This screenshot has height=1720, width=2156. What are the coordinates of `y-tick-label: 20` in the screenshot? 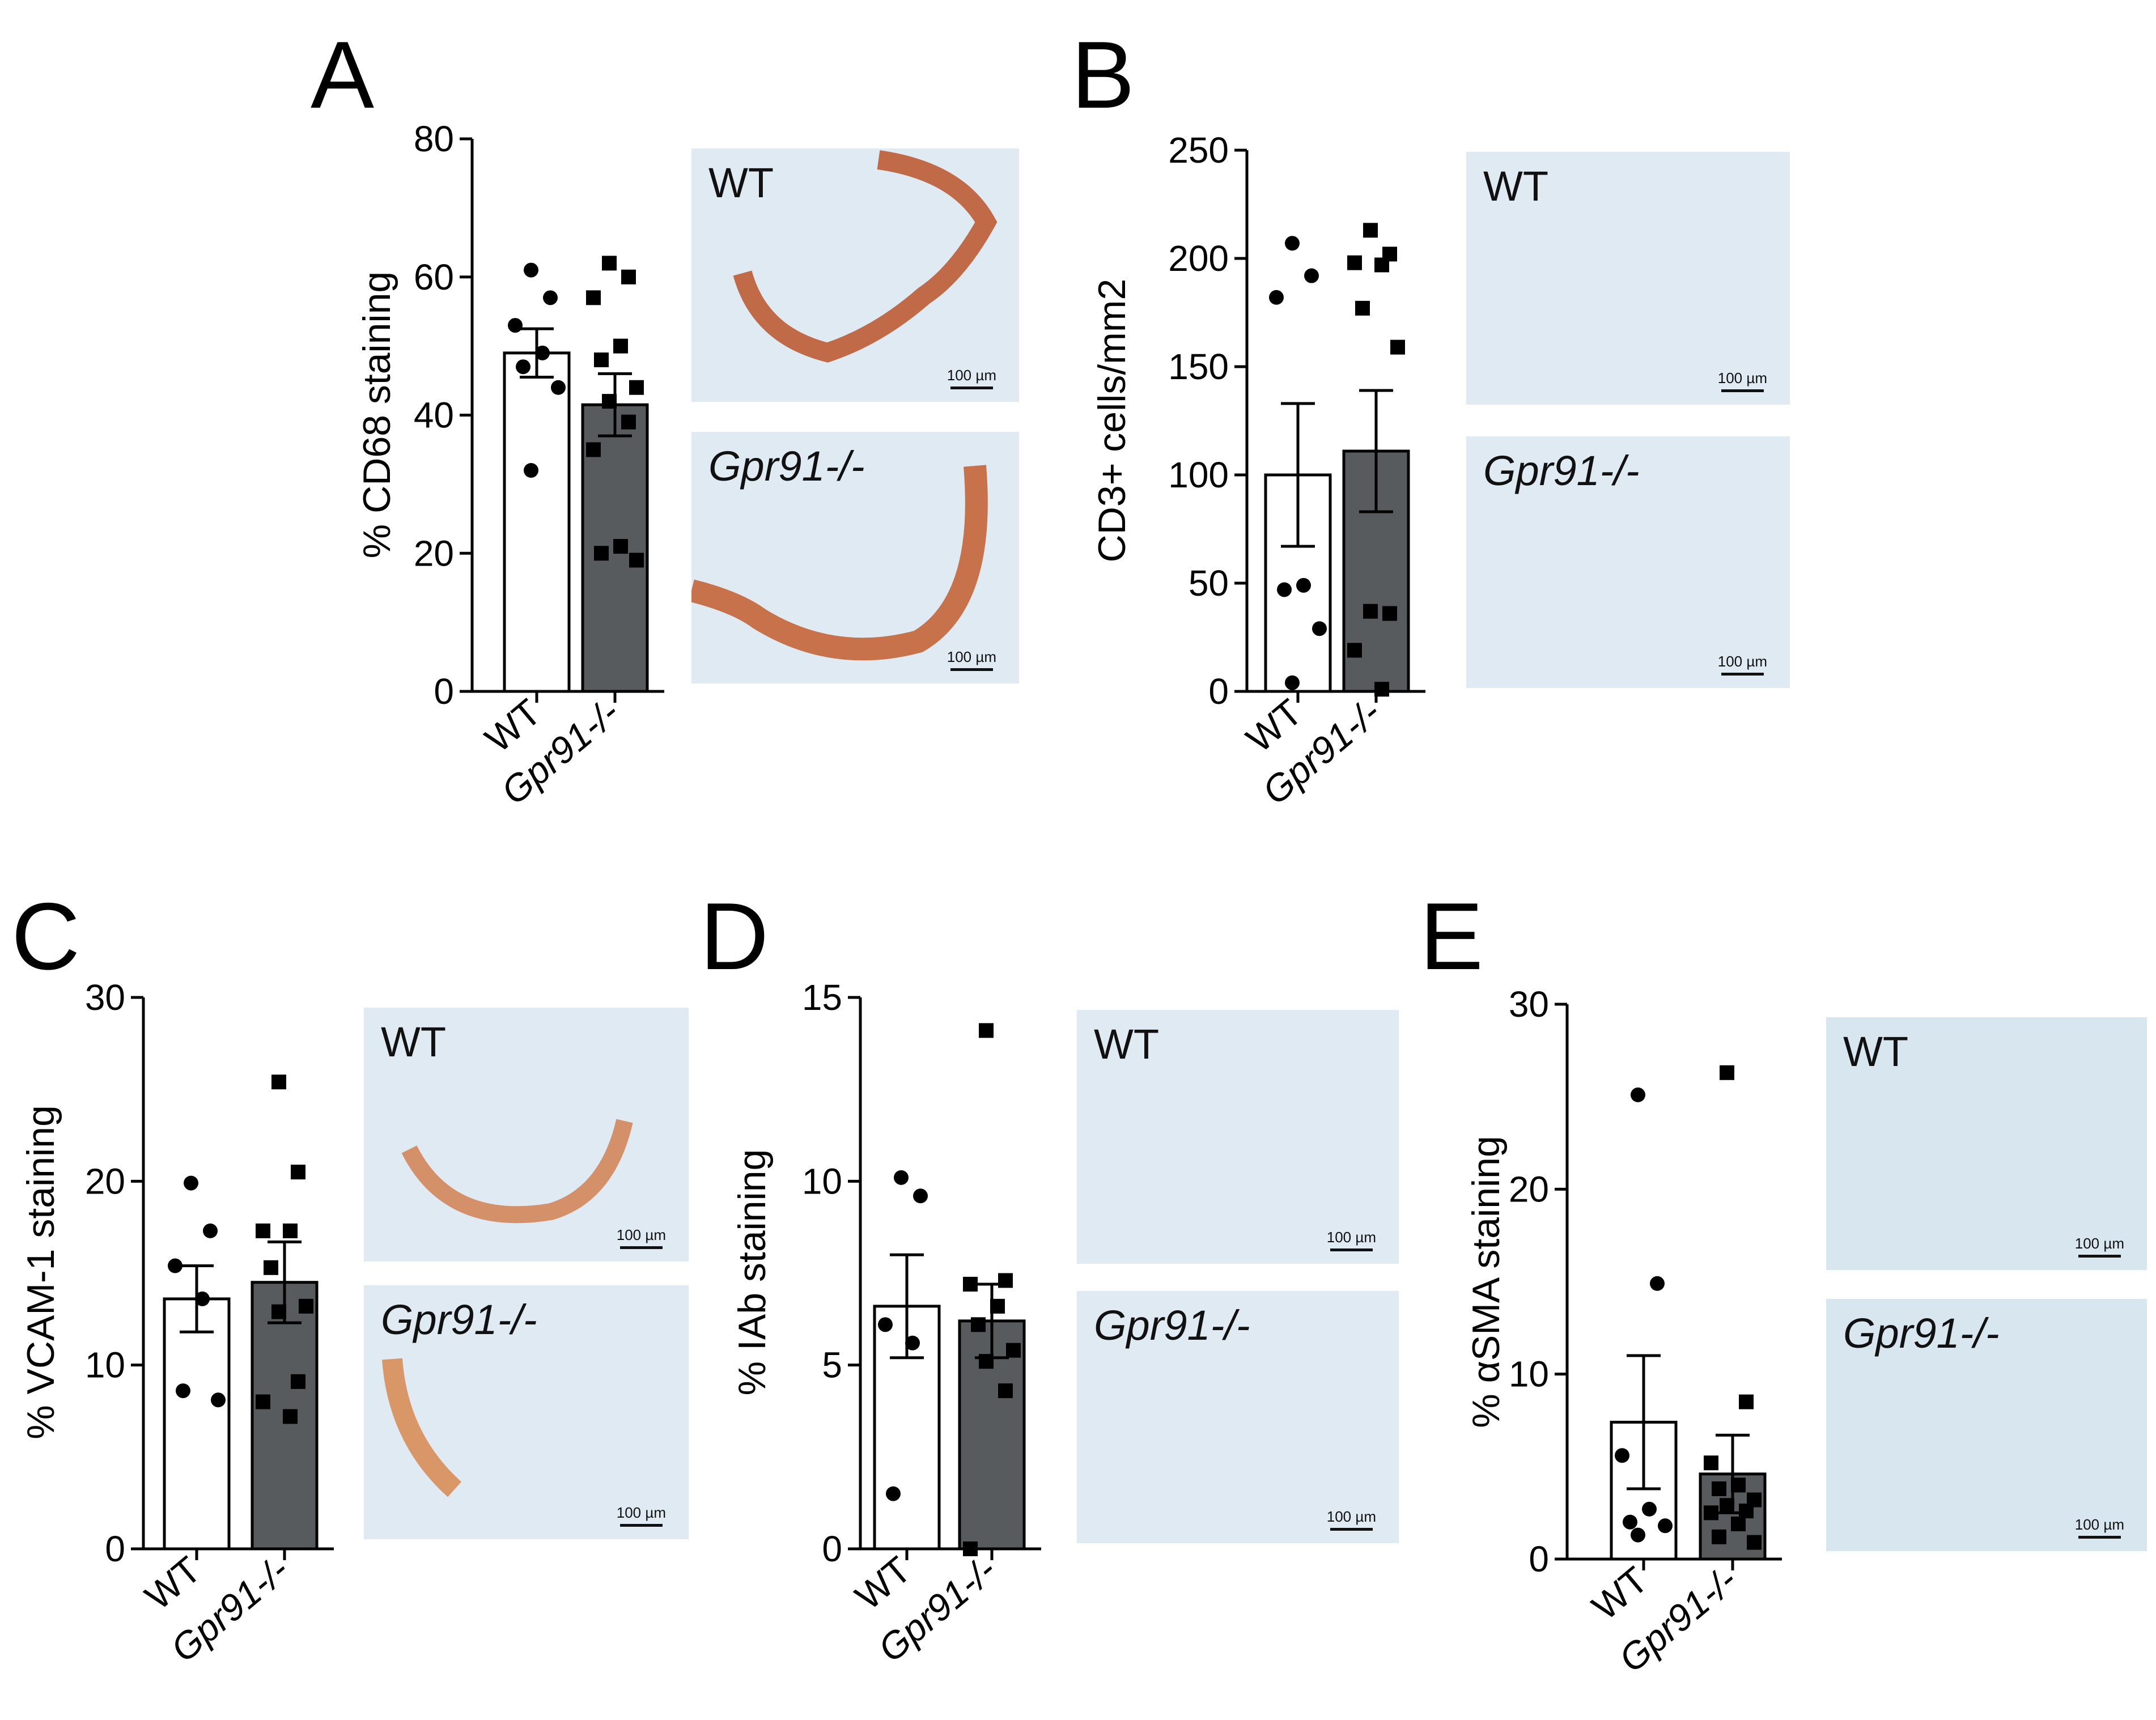 It's located at (434, 553).